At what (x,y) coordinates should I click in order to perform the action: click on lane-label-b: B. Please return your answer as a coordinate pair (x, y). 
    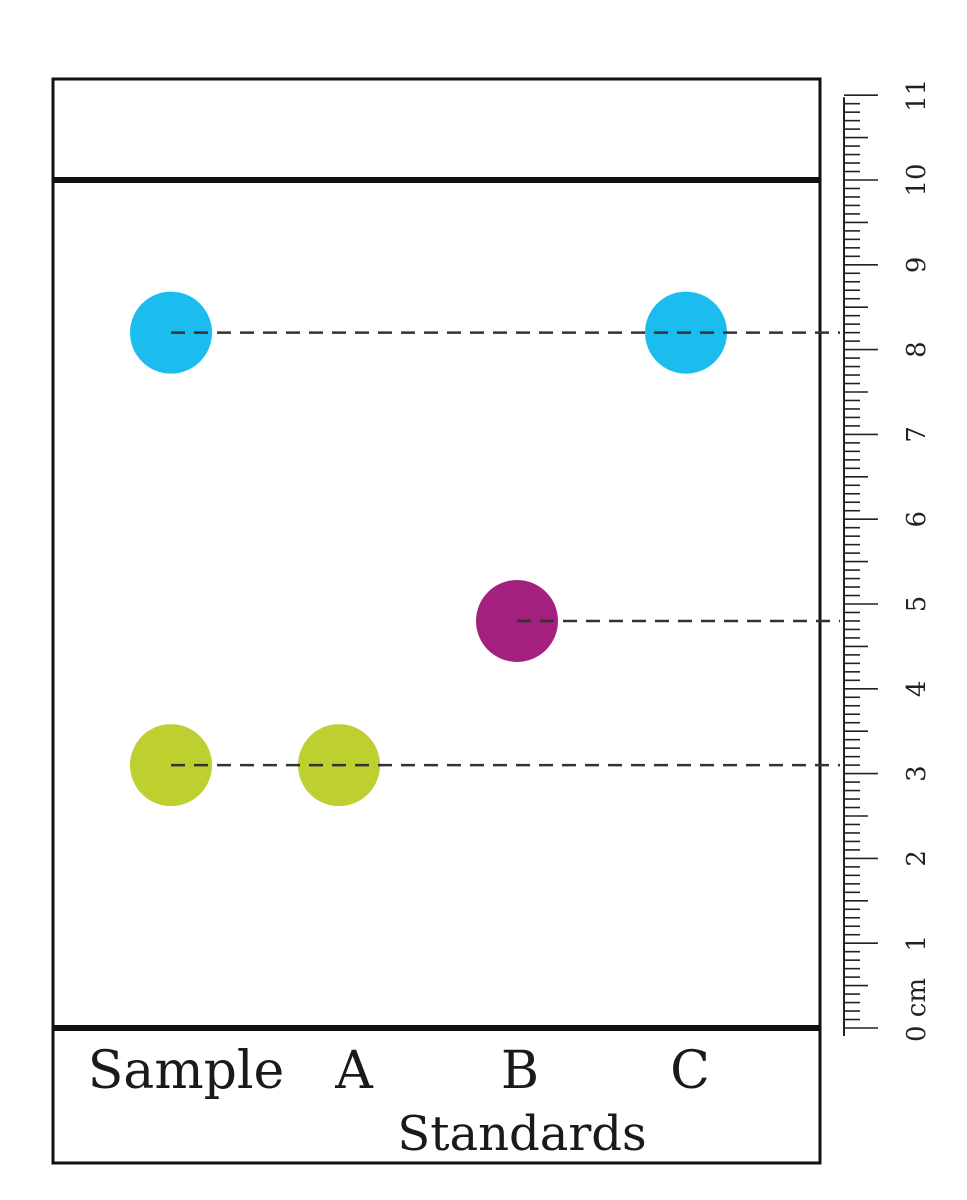
    Looking at the image, I should click on (520, 1071).